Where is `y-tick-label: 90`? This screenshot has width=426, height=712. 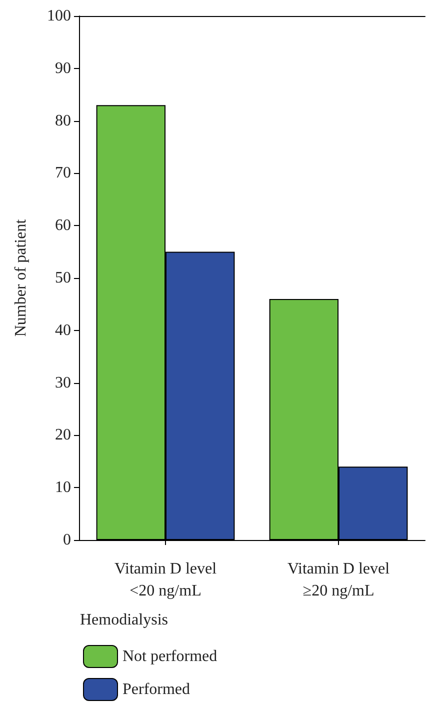
y-tick-label: 90 is located at coordinates (63, 68).